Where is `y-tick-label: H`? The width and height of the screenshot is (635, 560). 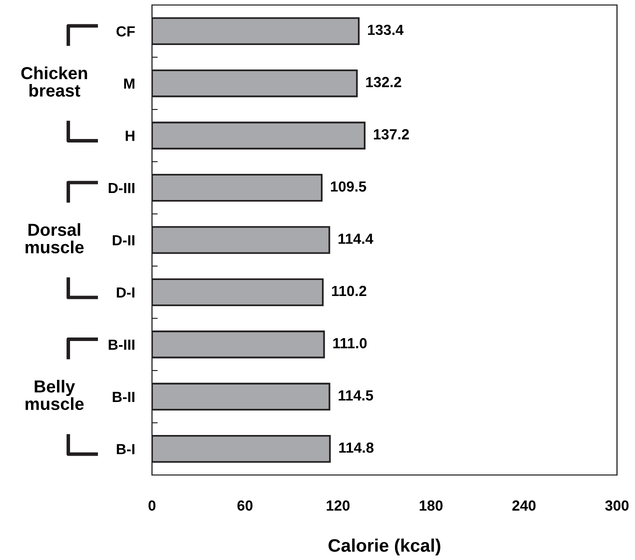
y-tick-label: H is located at coordinates (130, 135).